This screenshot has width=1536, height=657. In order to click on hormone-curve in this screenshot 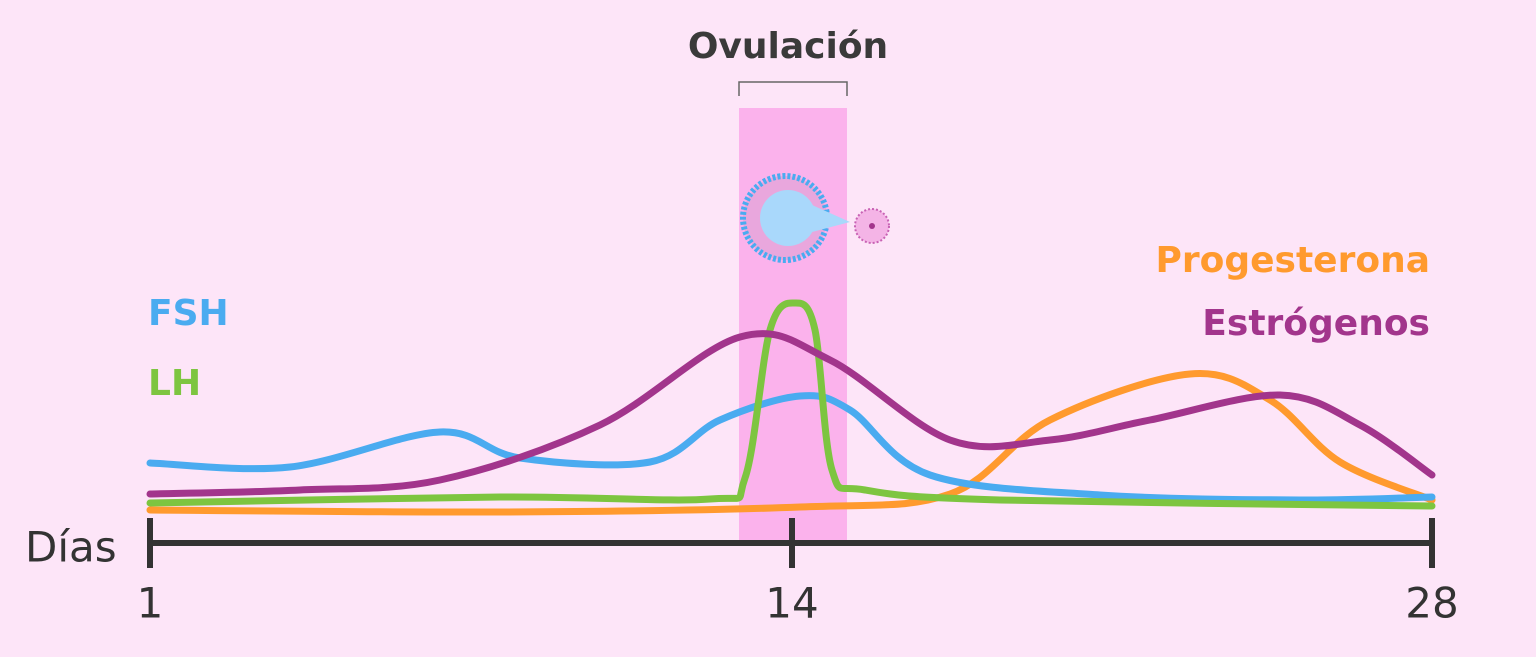, I will do `click(791, 448)`.